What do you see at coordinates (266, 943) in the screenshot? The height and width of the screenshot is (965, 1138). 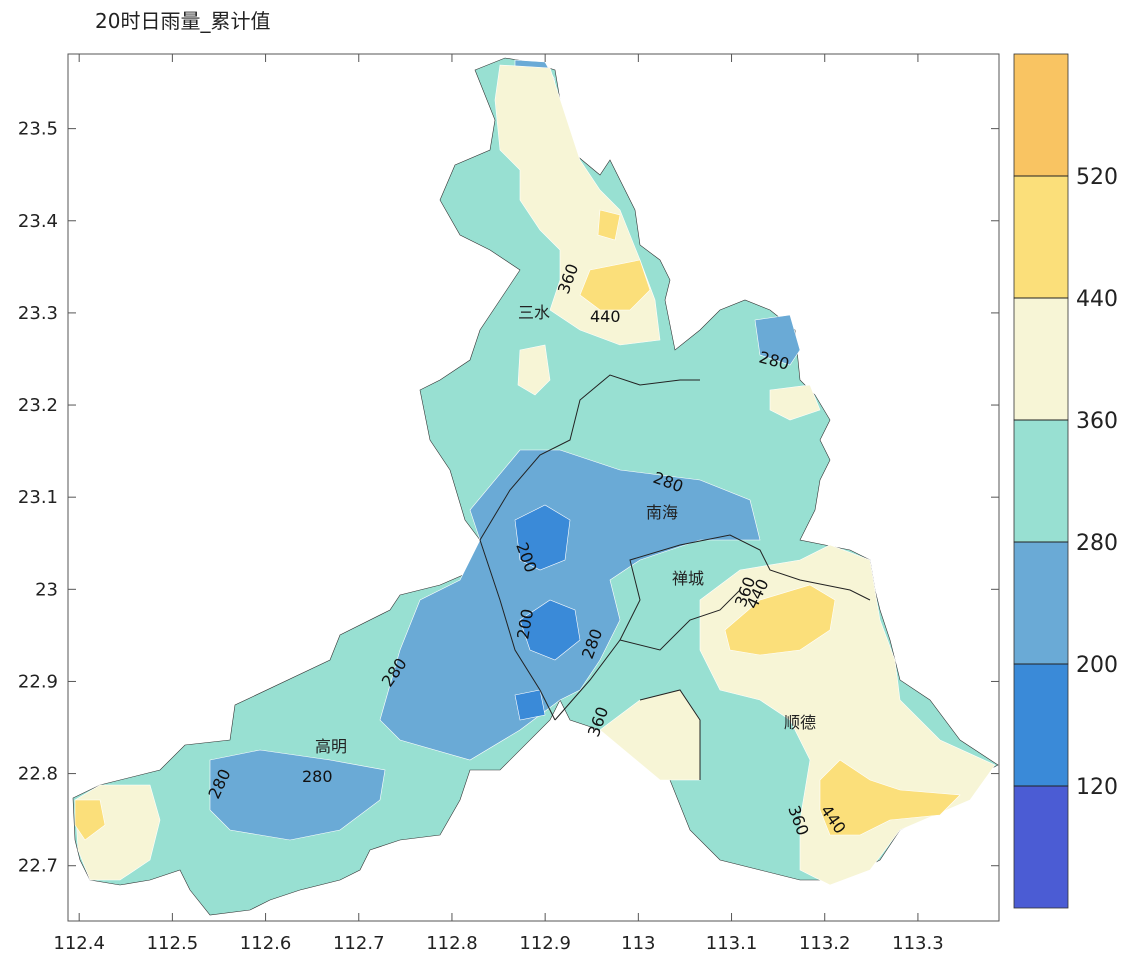 I see `x-tick-label: 112.6` at bounding box center [266, 943].